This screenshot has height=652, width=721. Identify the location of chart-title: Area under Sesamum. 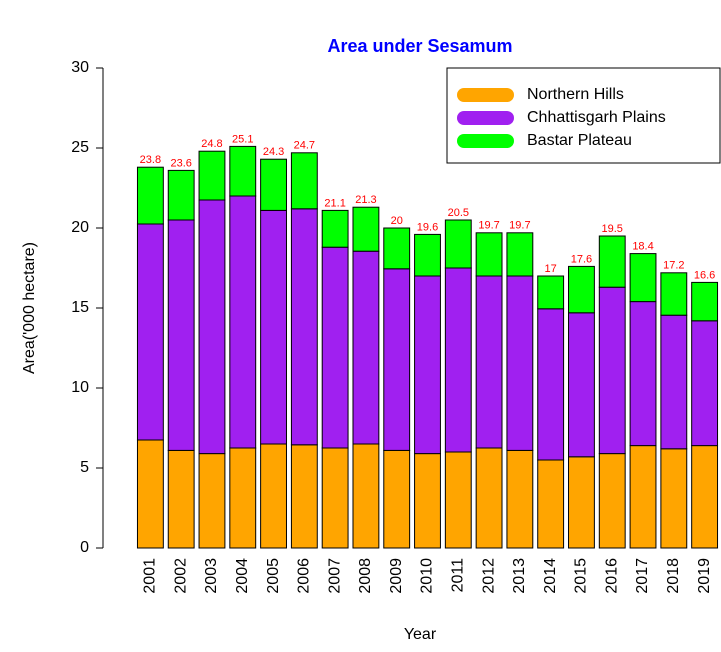
(419, 46).